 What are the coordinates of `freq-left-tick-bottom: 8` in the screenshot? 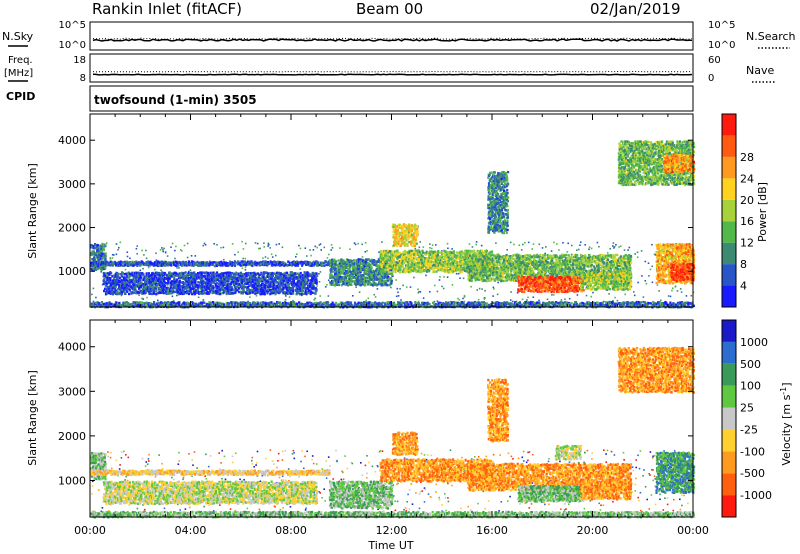 It's located at (83, 78).